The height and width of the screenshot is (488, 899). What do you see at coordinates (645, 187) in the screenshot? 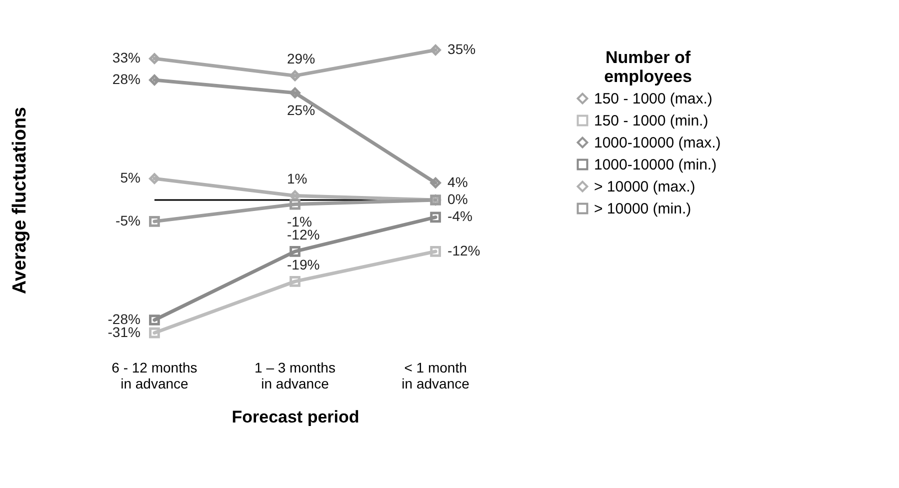
I see `legend-label: > 10000 (max.)` at bounding box center [645, 187].